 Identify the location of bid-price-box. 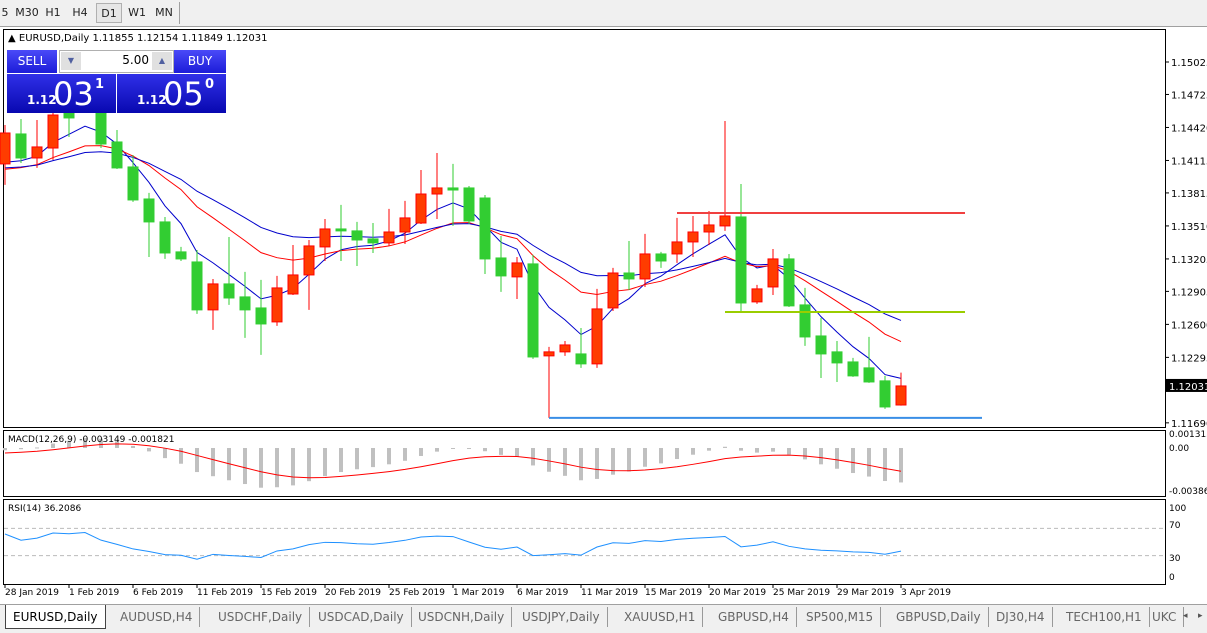
(1186, 385).